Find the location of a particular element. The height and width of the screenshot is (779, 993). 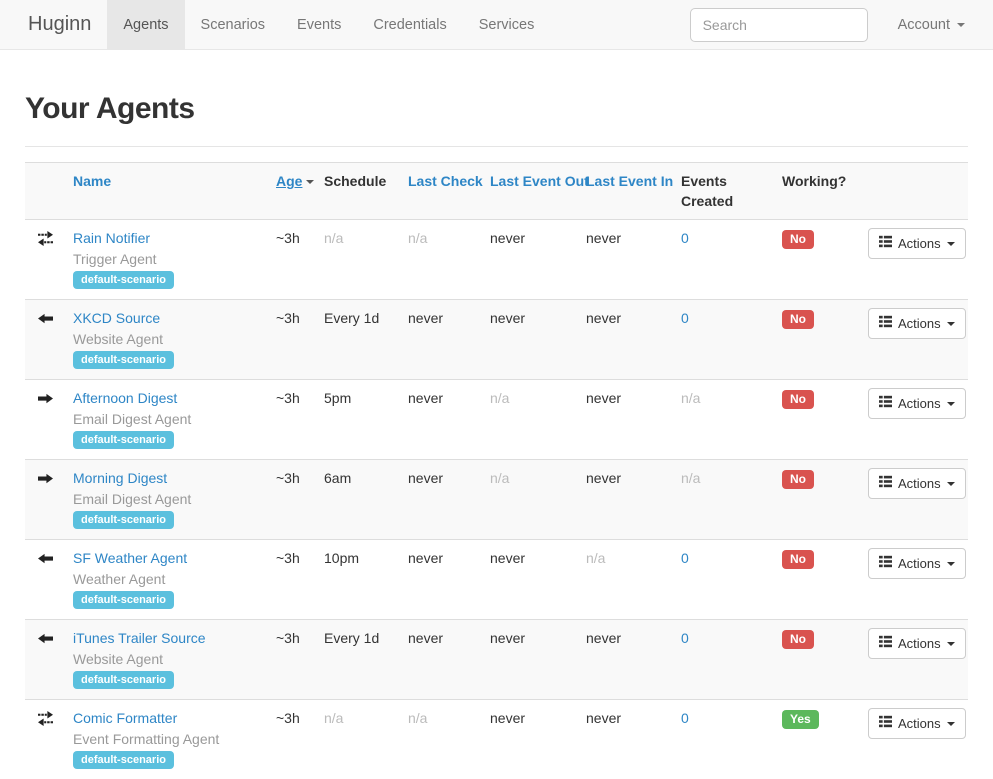

agent-type-label: Weather Agent is located at coordinates (119, 579).